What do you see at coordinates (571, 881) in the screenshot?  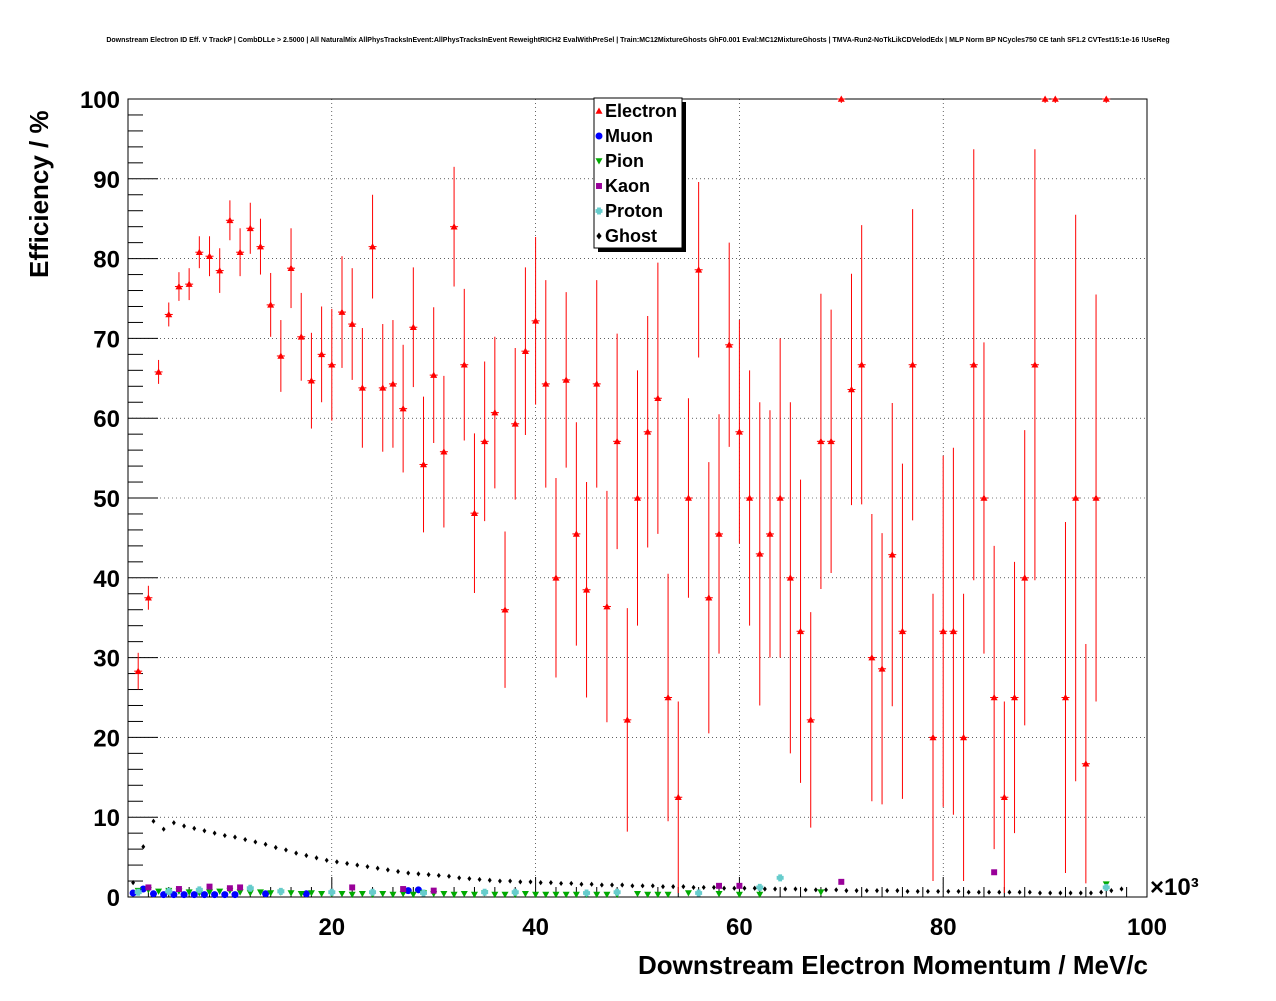 I see `series-kaon` at bounding box center [571, 881].